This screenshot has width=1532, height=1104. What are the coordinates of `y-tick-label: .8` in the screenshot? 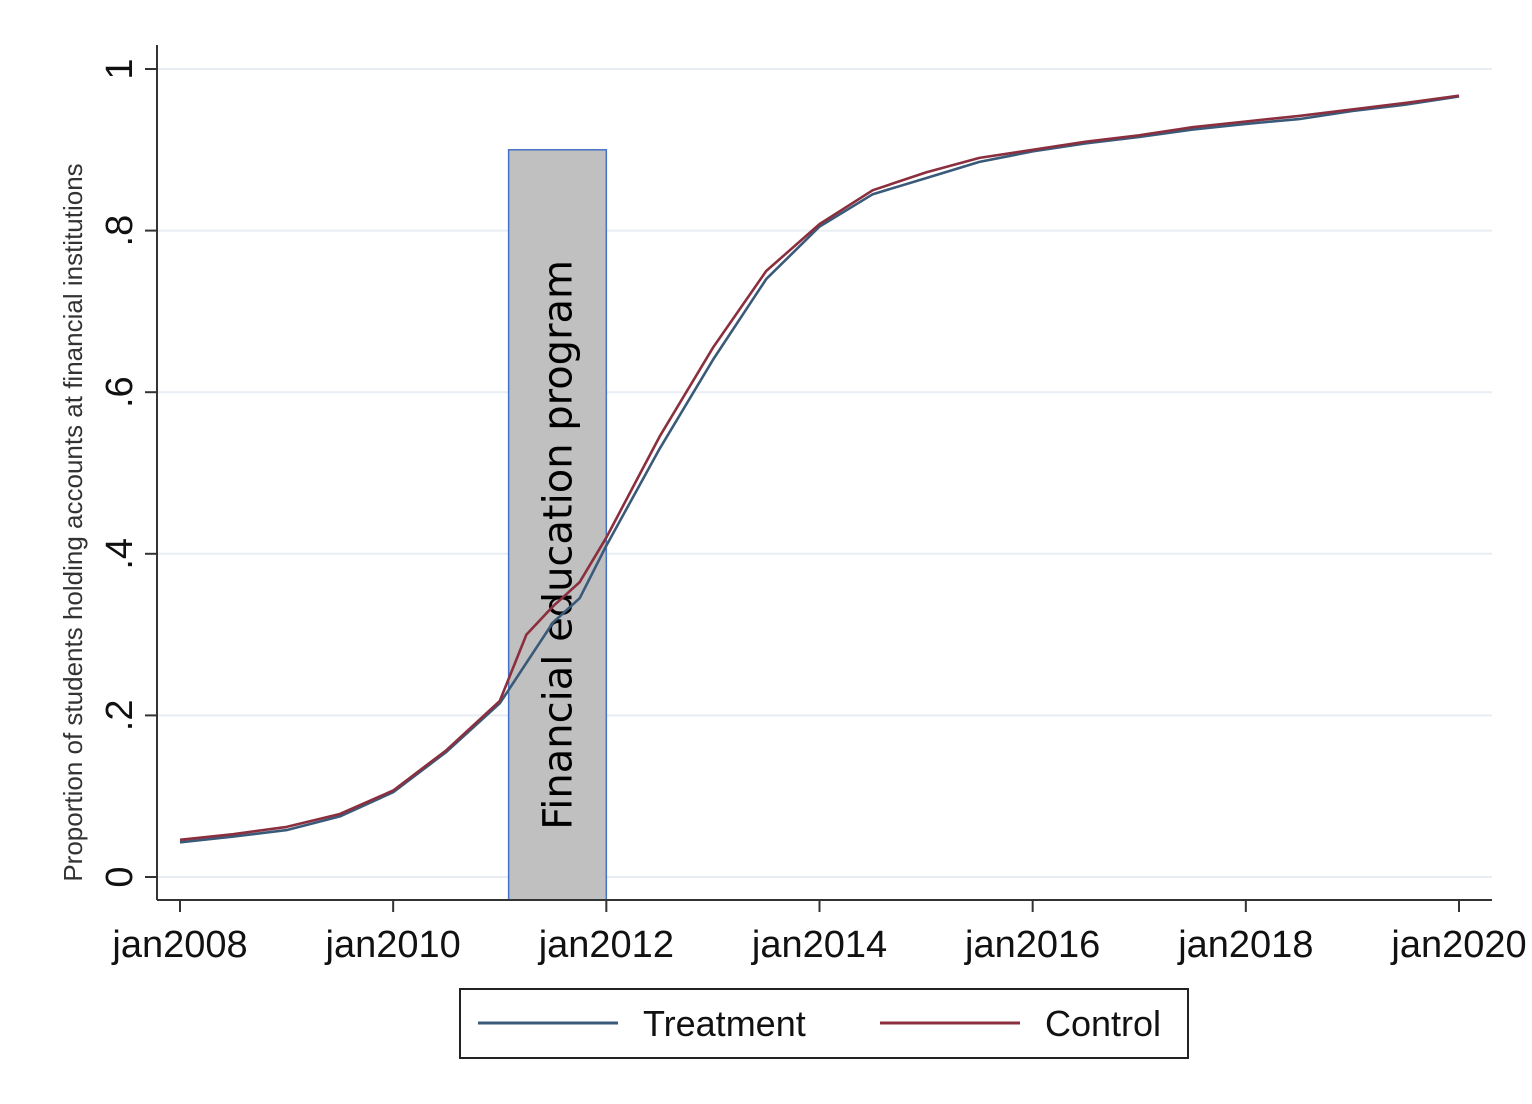 It's located at (120, 231).